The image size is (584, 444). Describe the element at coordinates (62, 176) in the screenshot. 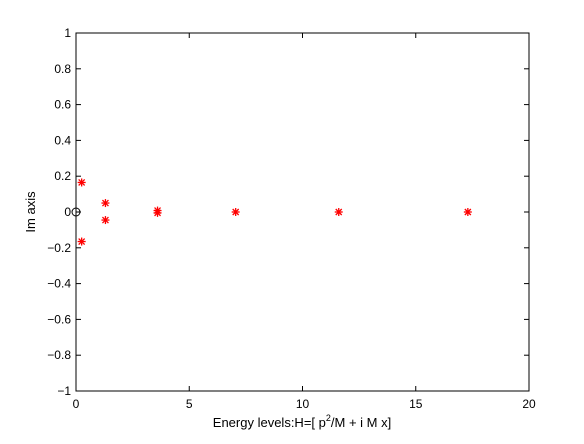

I see `y-tick-label: 0.2` at that location.